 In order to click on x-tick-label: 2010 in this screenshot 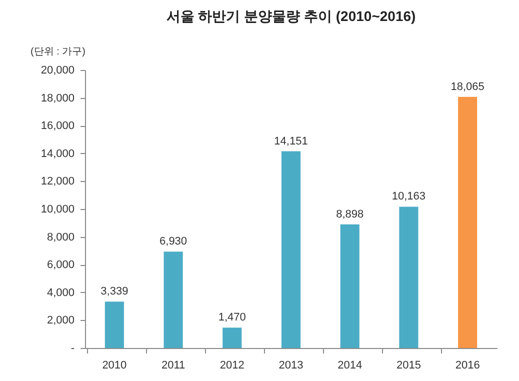, I will do `click(114, 366)`.